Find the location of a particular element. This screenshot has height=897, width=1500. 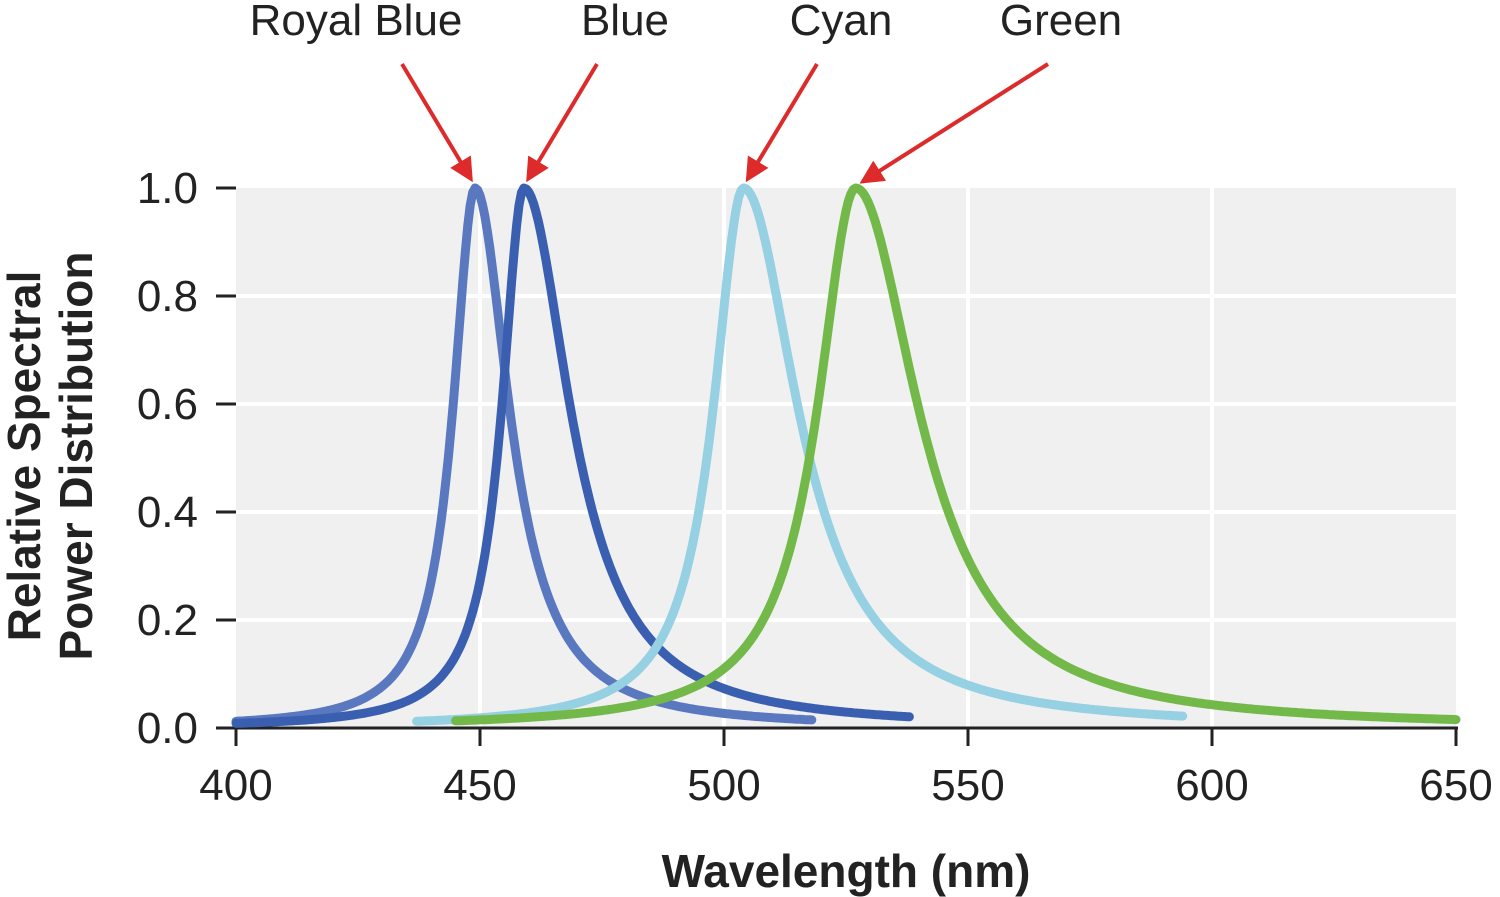

y-axis-label-line-2: Power Distribution is located at coordinates (76, 456).